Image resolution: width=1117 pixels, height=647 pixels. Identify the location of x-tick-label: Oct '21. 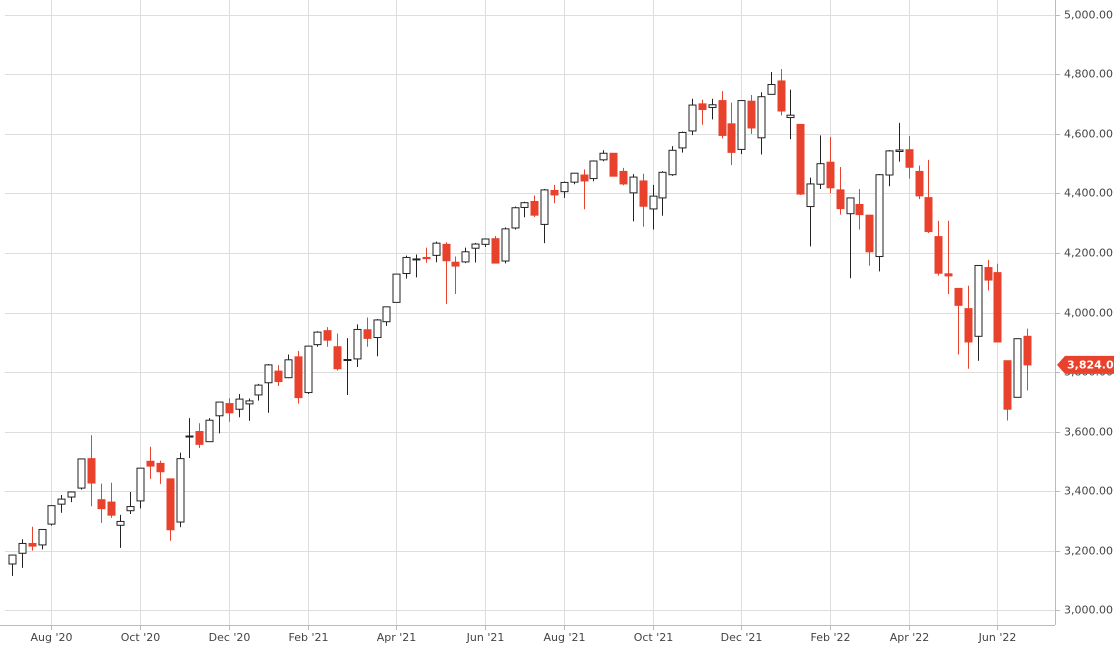
(654, 637).